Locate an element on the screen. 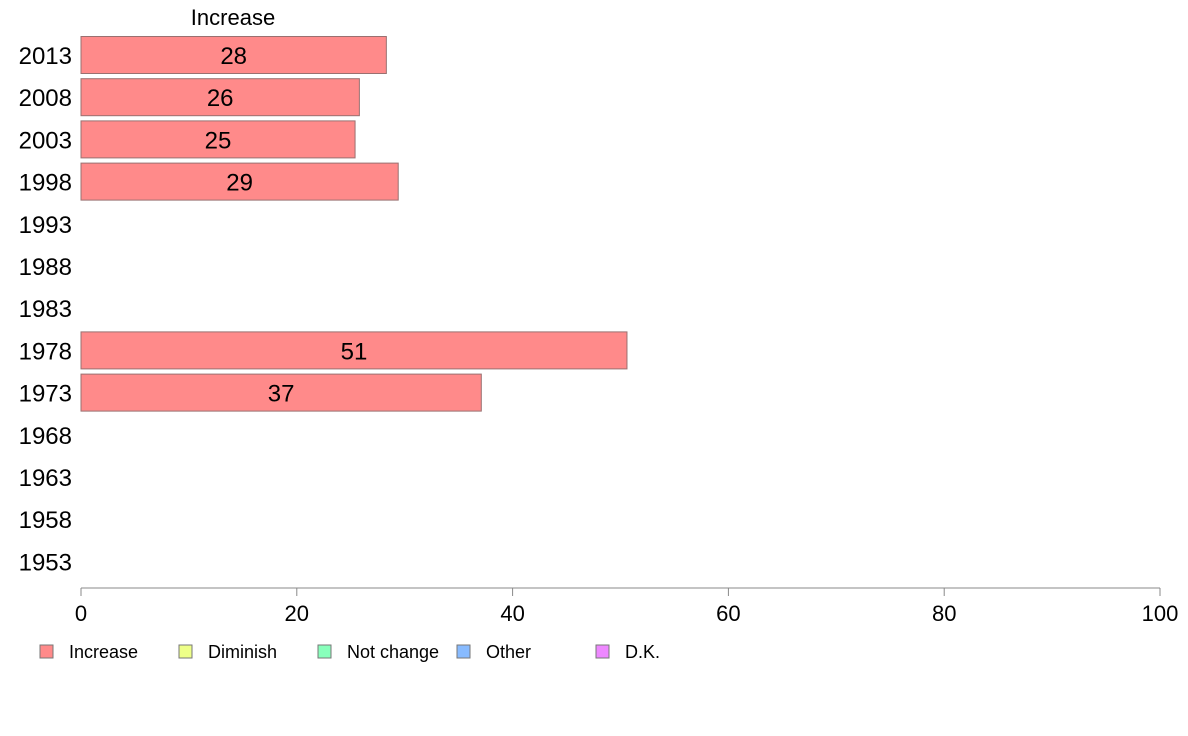 The height and width of the screenshot is (736, 1188). y-tick-label-1983: 1983 is located at coordinates (45, 309).